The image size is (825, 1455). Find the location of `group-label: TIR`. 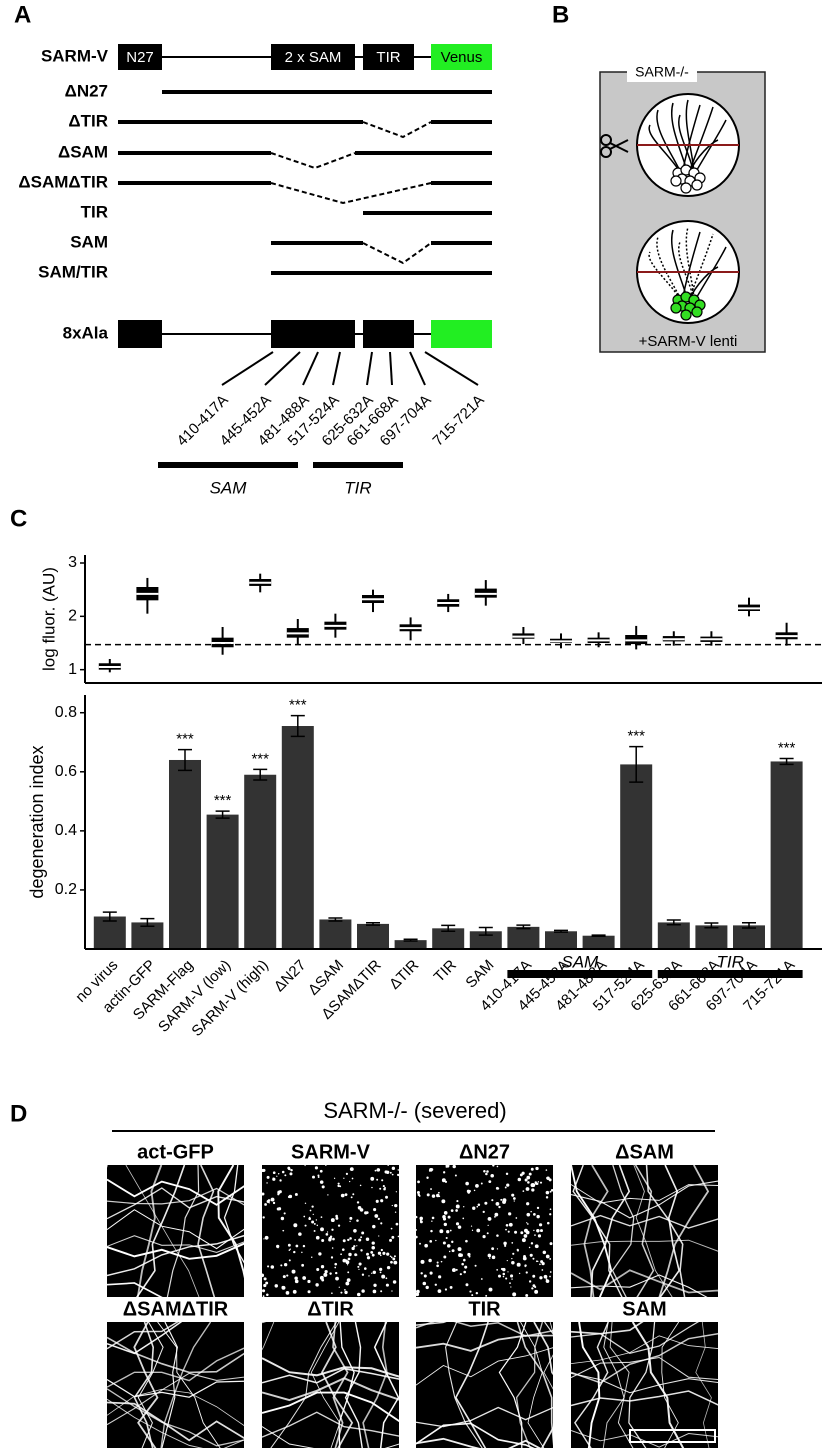

group-label: TIR is located at coordinates (730, 961).